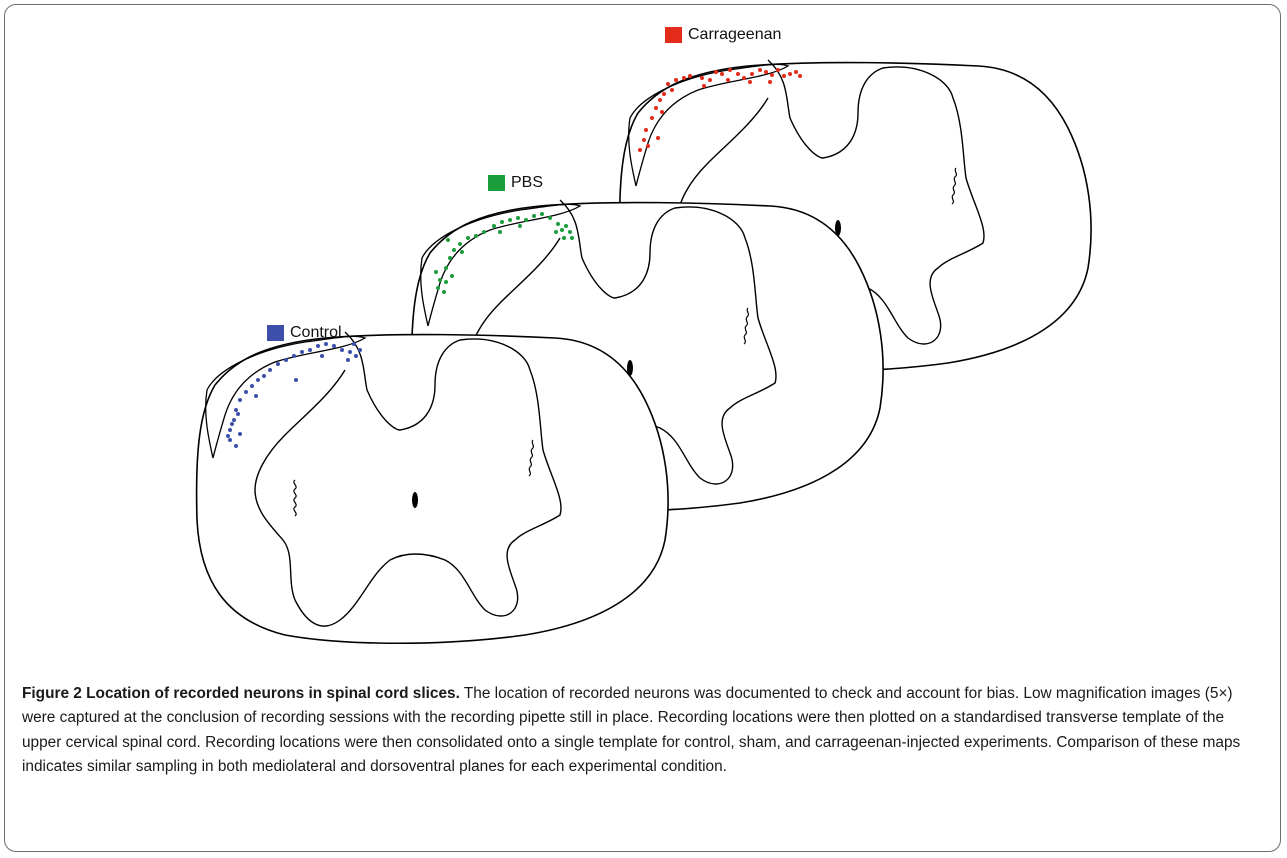  What do you see at coordinates (432, 488) in the screenshot?
I see `control-cord-outline` at bounding box center [432, 488].